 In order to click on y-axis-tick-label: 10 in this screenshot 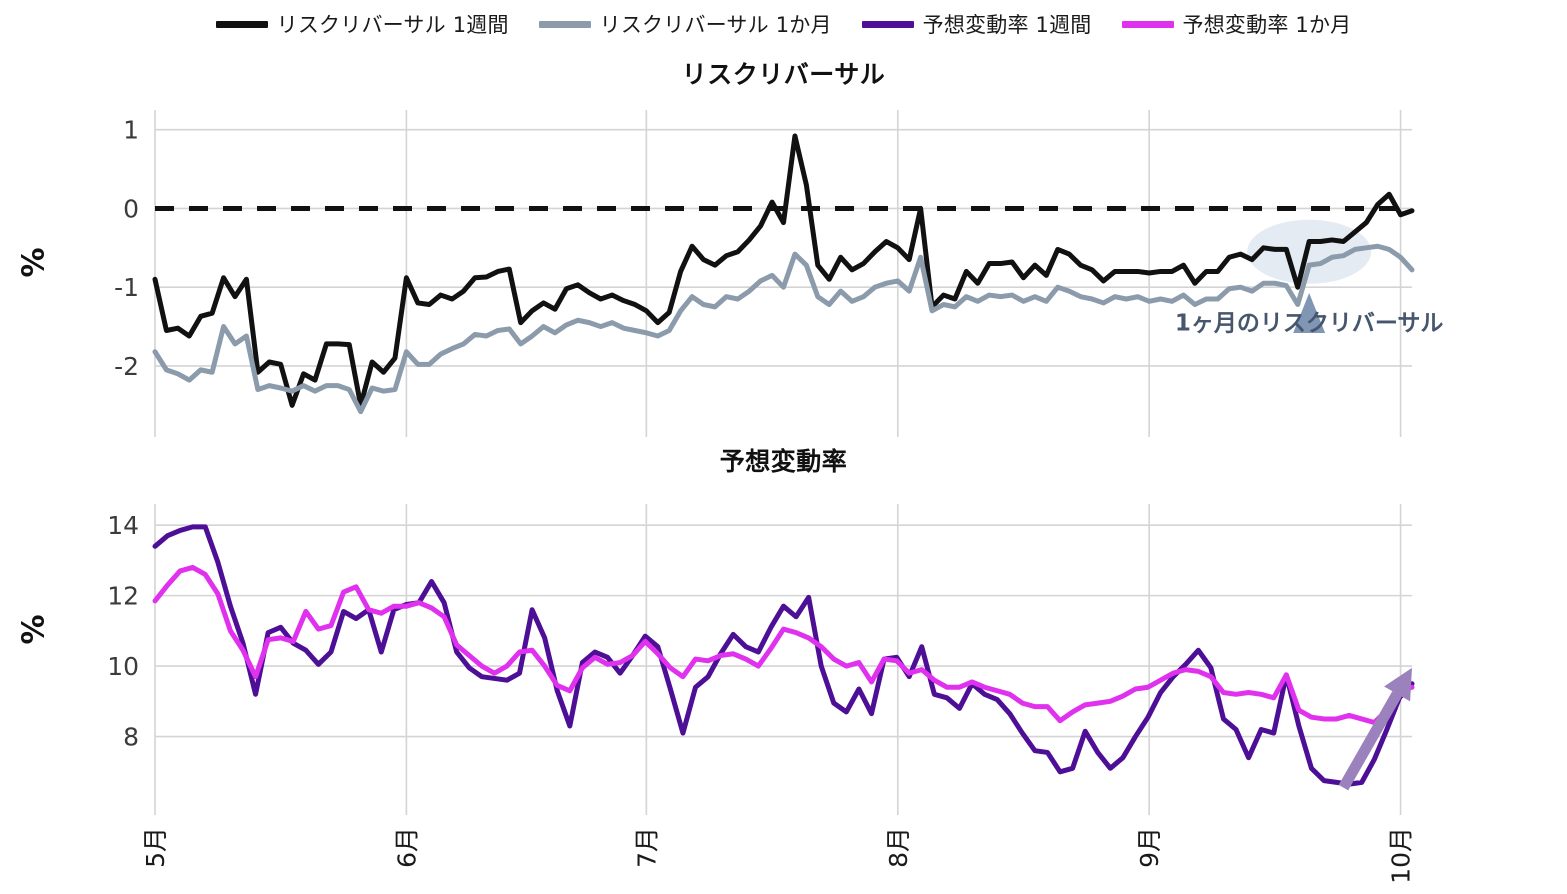, I will do `click(123, 666)`.